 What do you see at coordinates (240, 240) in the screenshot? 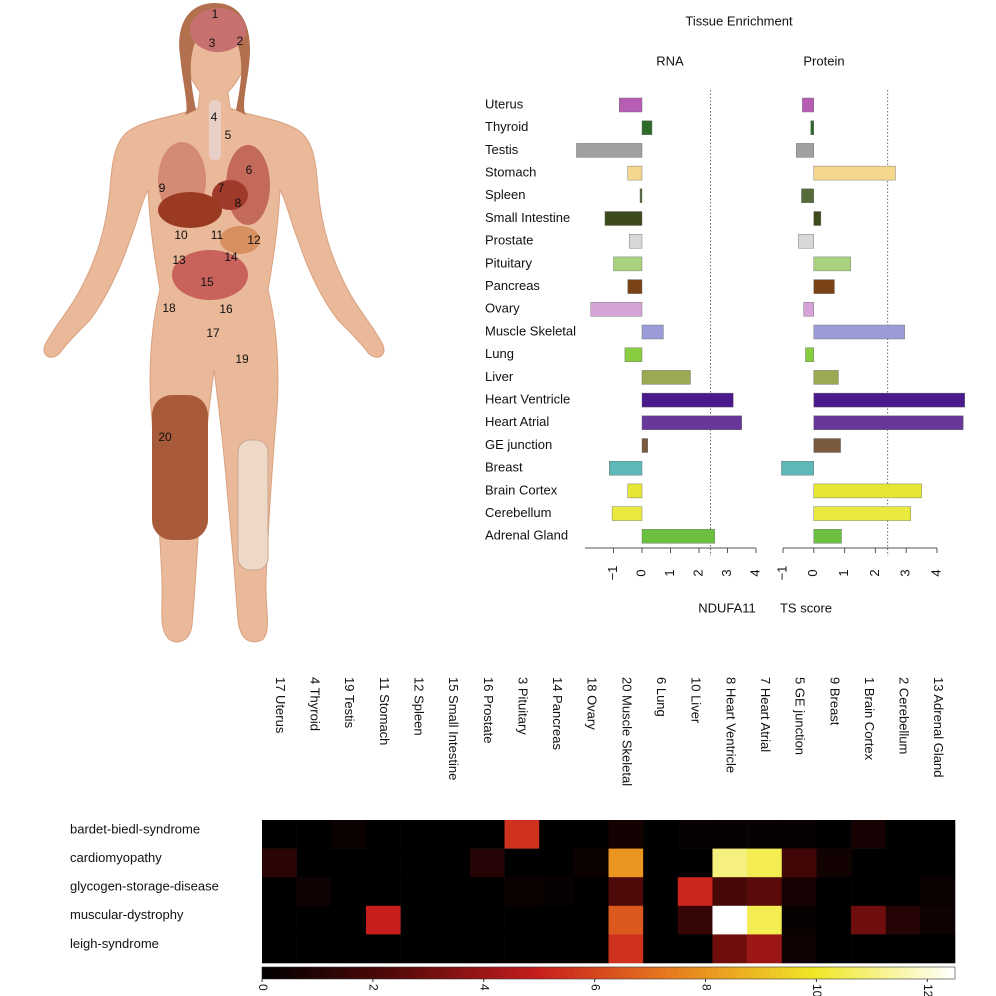
I see `stomach` at bounding box center [240, 240].